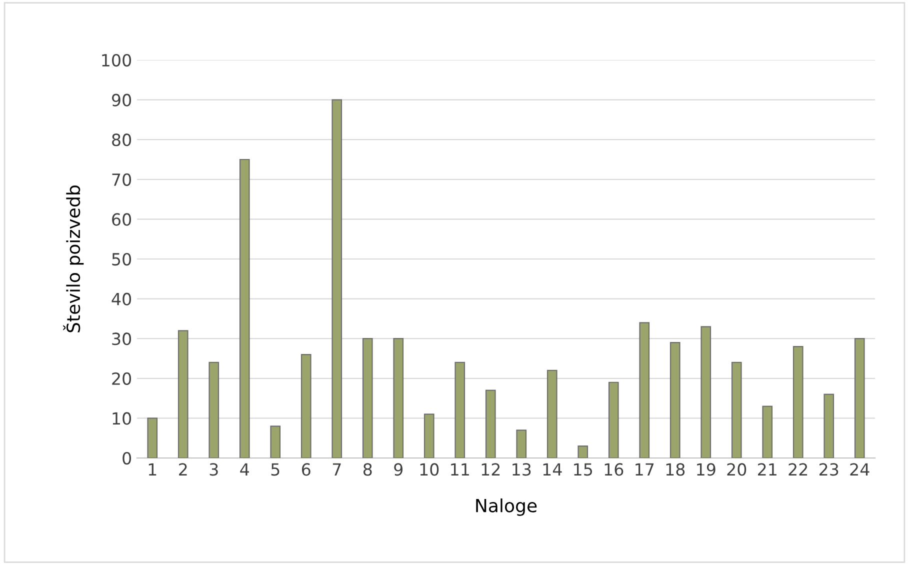  I want to click on y-tick-label: 70, so click(122, 179).